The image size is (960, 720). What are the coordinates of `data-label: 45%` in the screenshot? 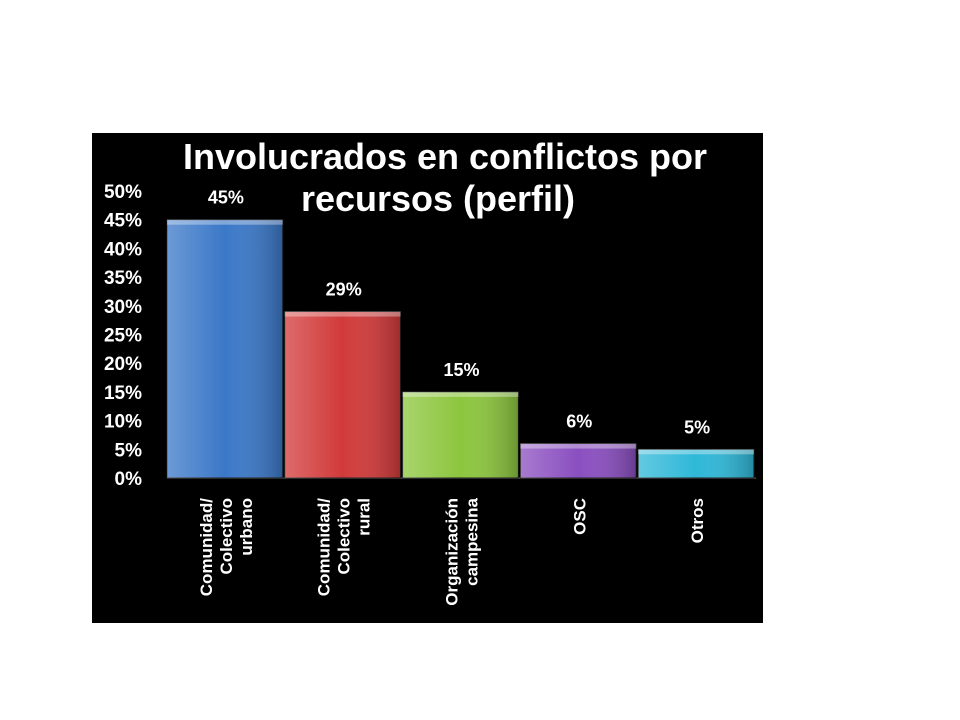 It's located at (226, 198).